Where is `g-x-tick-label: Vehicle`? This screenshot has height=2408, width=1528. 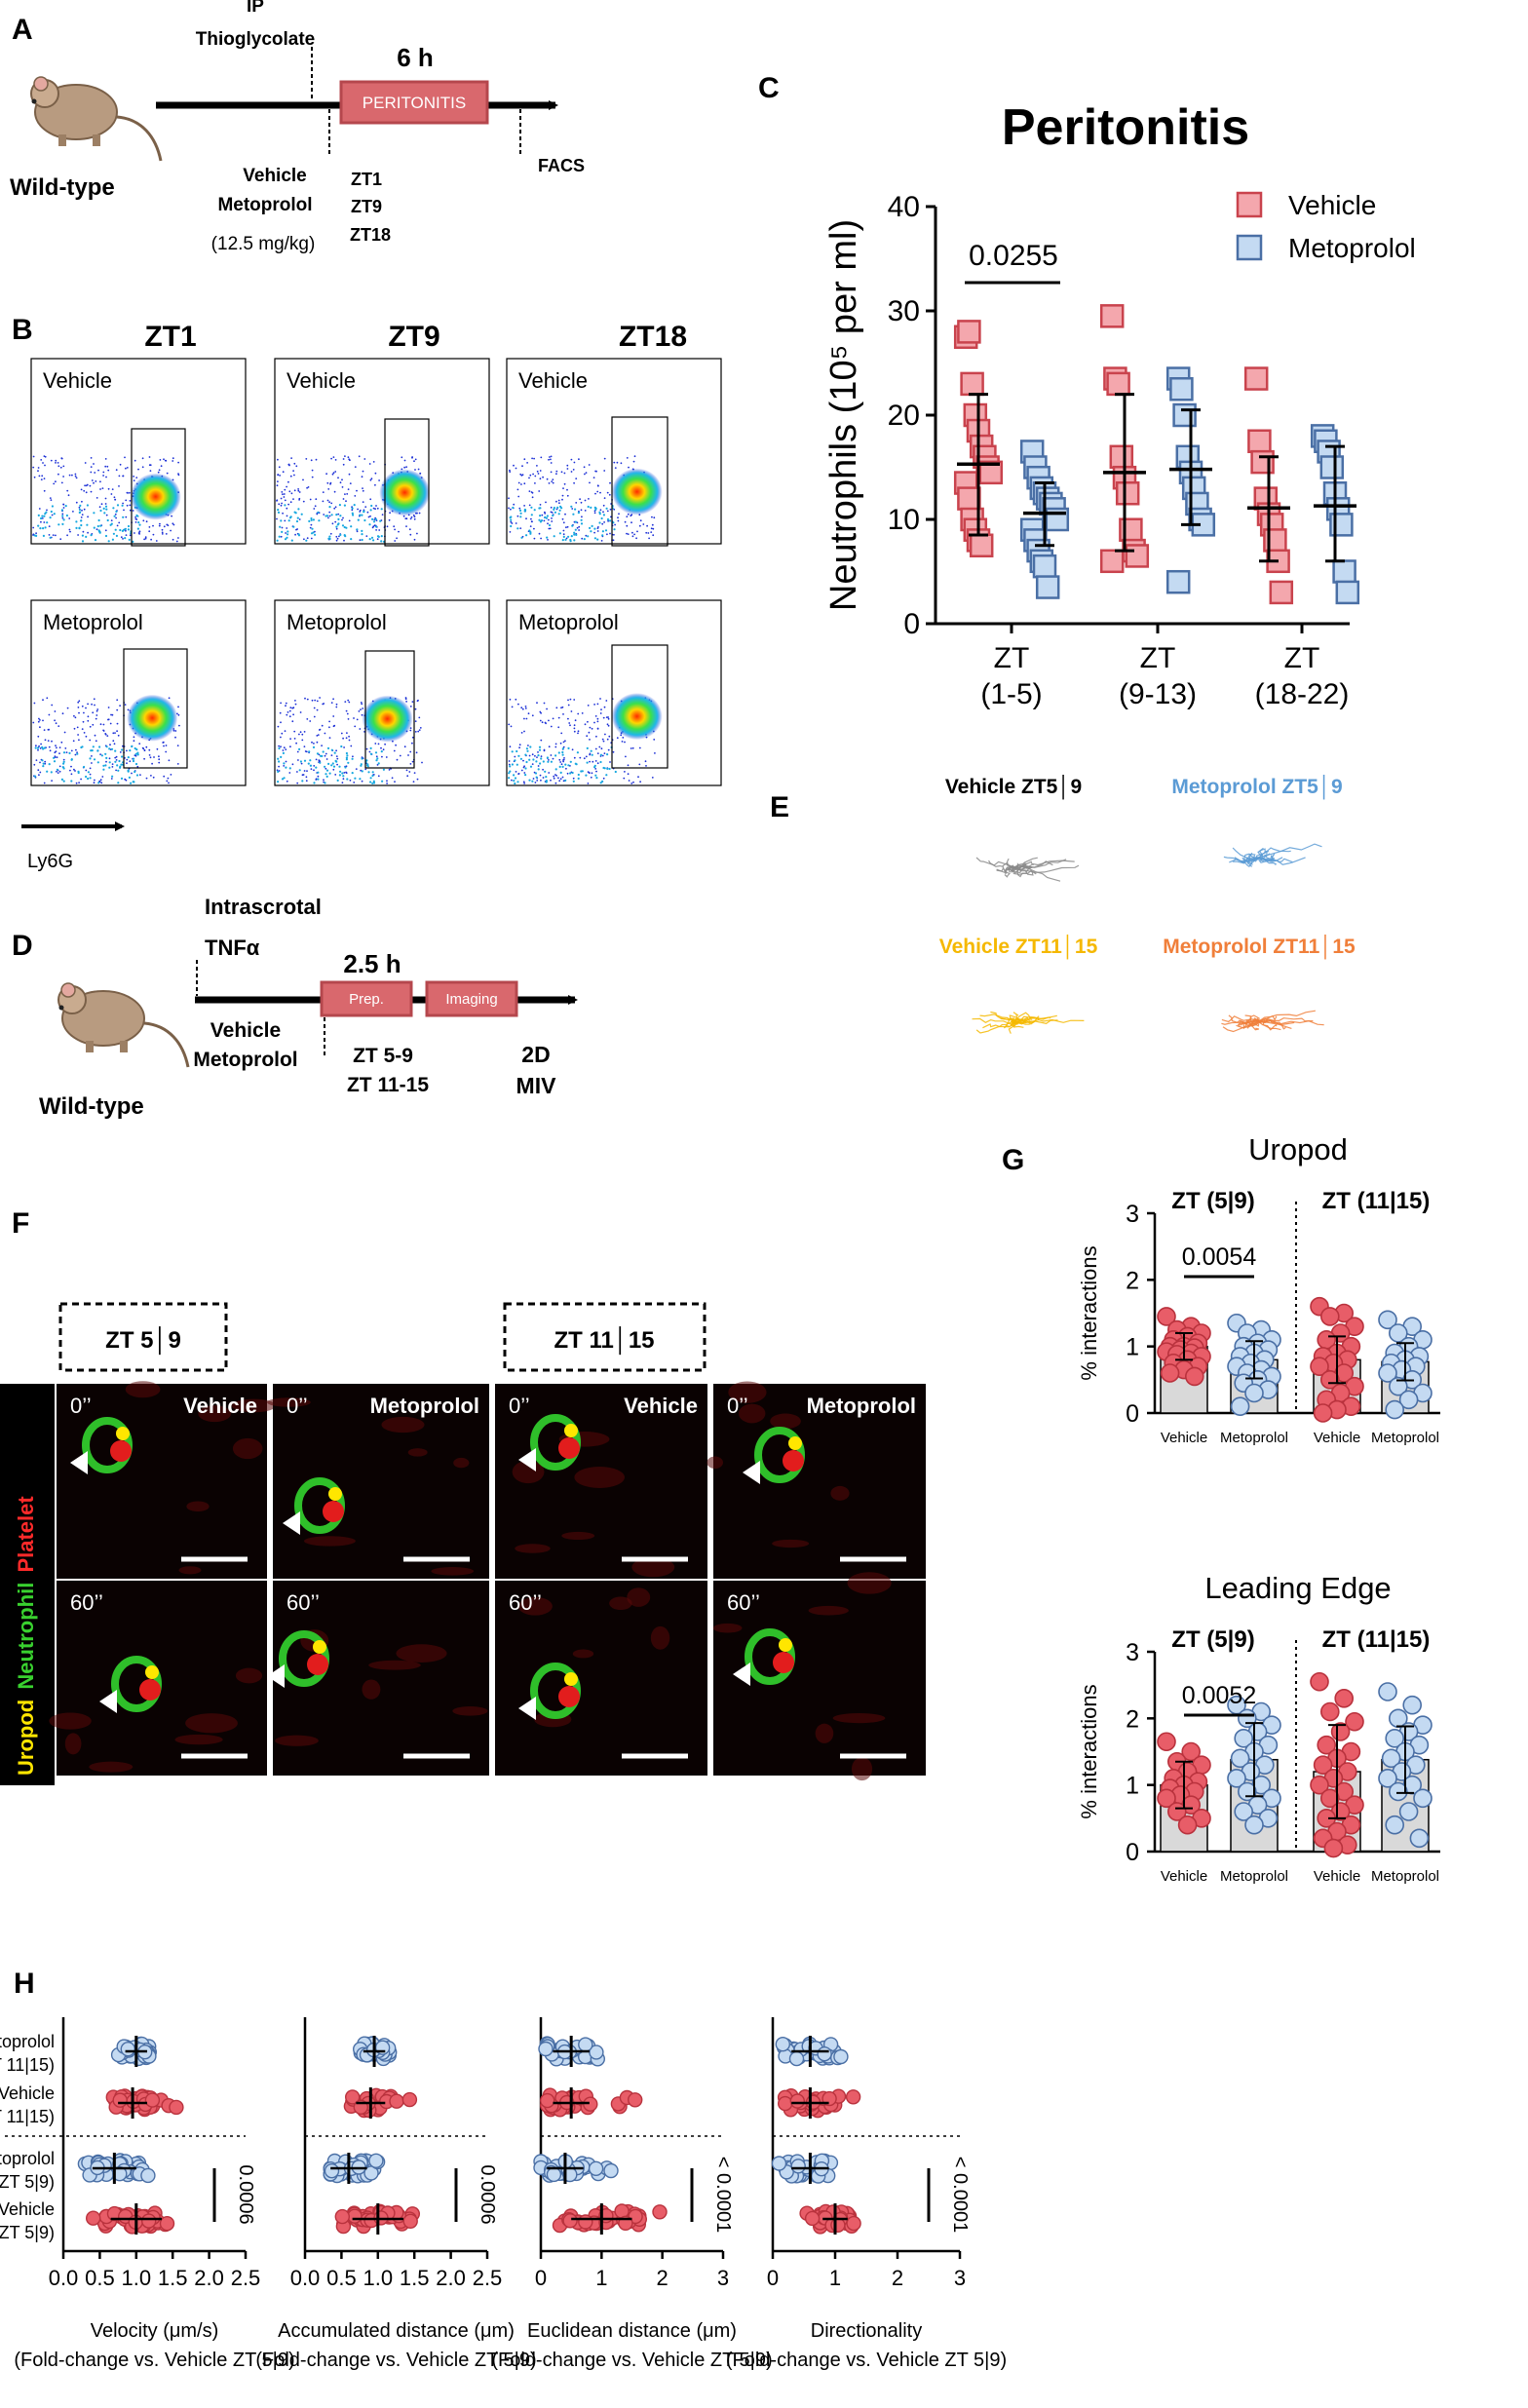 g-x-tick-label: Vehicle is located at coordinates (1337, 1438).